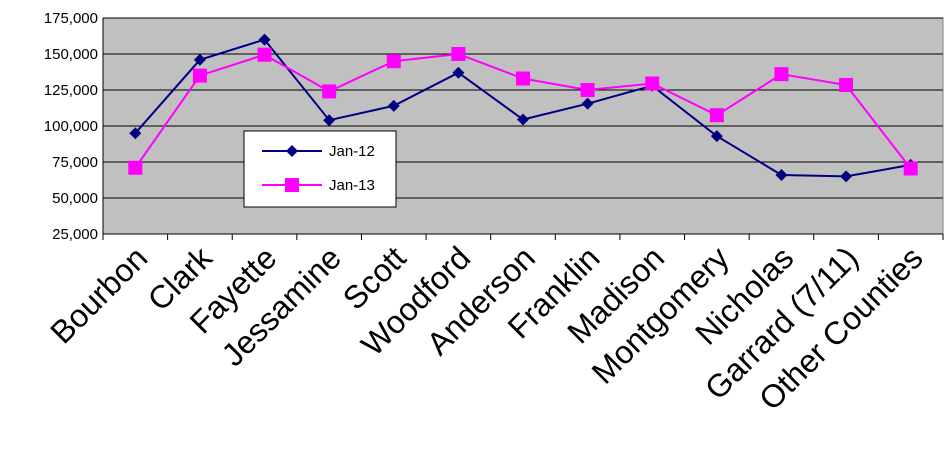 This screenshot has height=459, width=950. Describe the element at coordinates (75, 198) in the screenshot. I see `y-tick-label: 50,000` at that location.